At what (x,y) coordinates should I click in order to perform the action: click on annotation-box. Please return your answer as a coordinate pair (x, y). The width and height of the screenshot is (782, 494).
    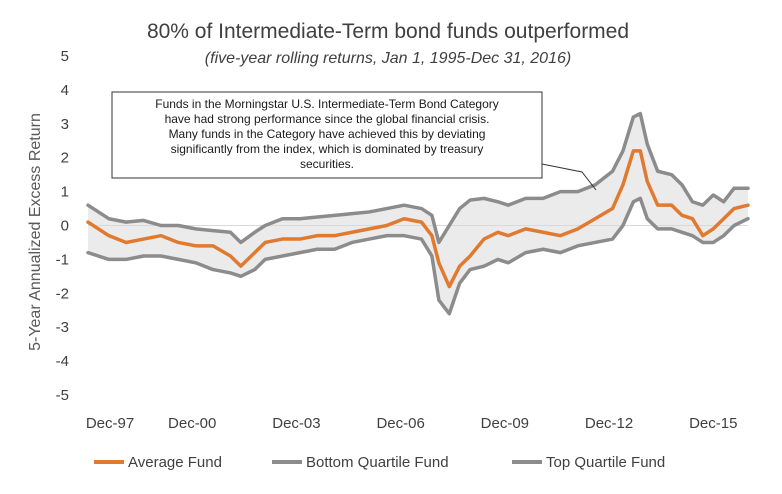
    Looking at the image, I should click on (327, 135).